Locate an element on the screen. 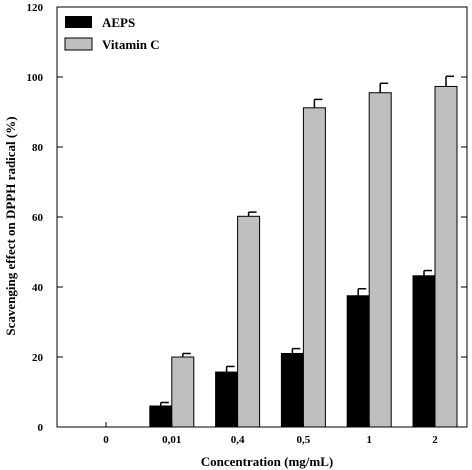  x-tick-label: 0,01 is located at coordinates (171, 440).